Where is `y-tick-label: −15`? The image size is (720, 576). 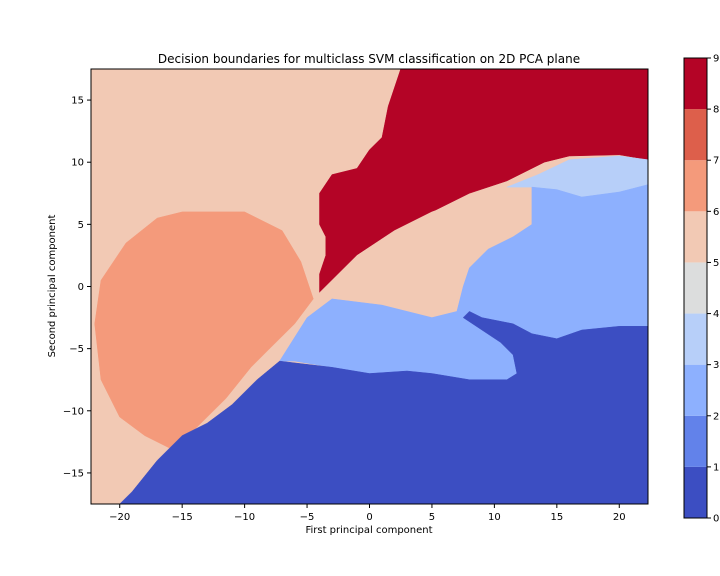
y-tick-label: −15 is located at coordinates (73, 473).